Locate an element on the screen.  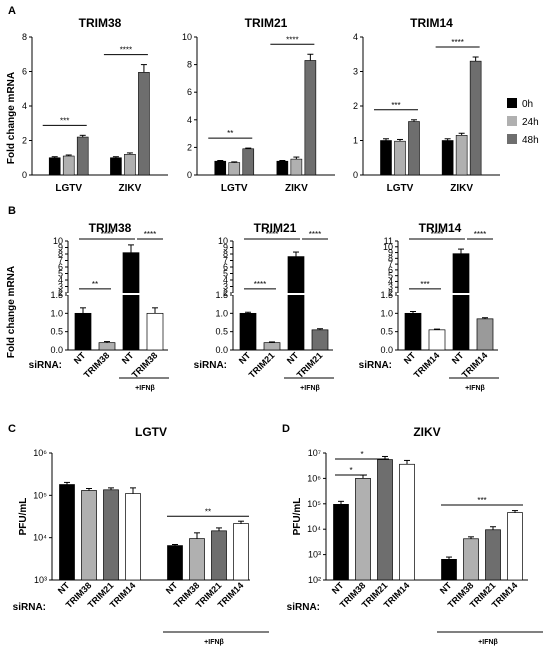
chart-title: TRIM21 is located at coordinates (275, 228).